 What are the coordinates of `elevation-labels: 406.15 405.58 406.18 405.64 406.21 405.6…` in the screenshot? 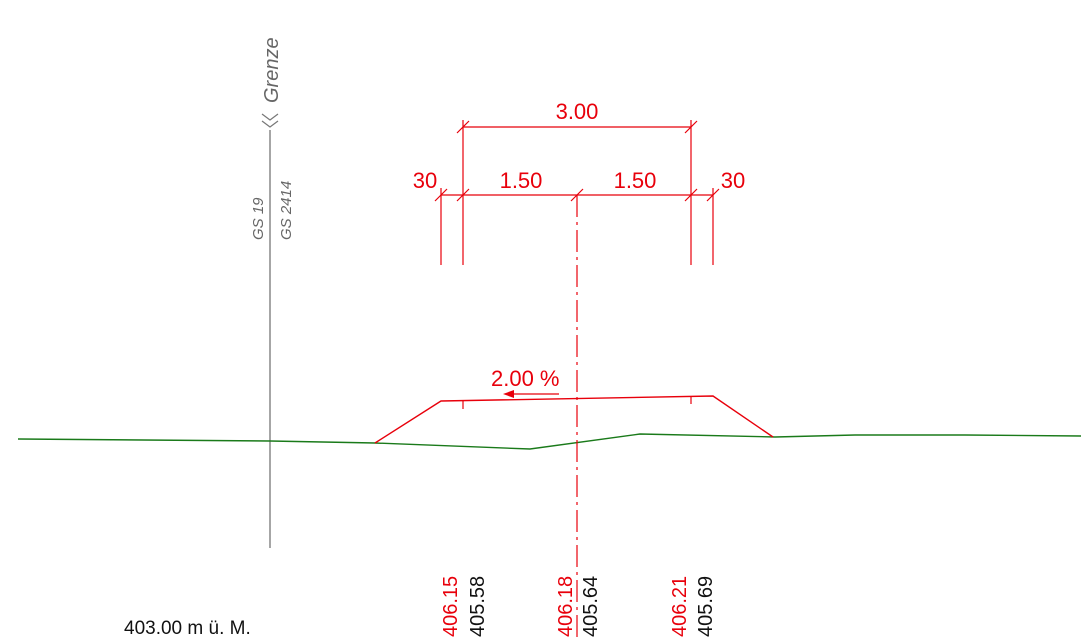 It's located at (578, 606).